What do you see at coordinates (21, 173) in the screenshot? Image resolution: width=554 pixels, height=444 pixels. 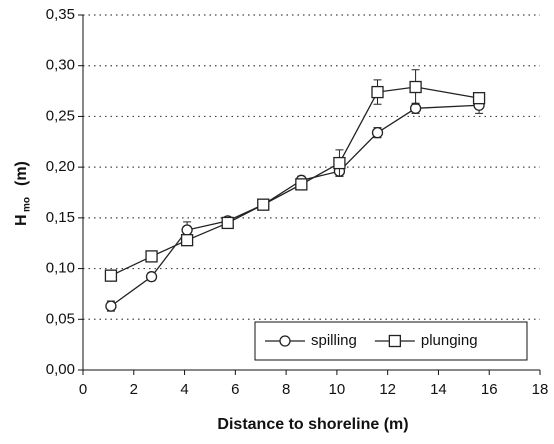 I see `y-label-unit: (m)` at bounding box center [21, 173].